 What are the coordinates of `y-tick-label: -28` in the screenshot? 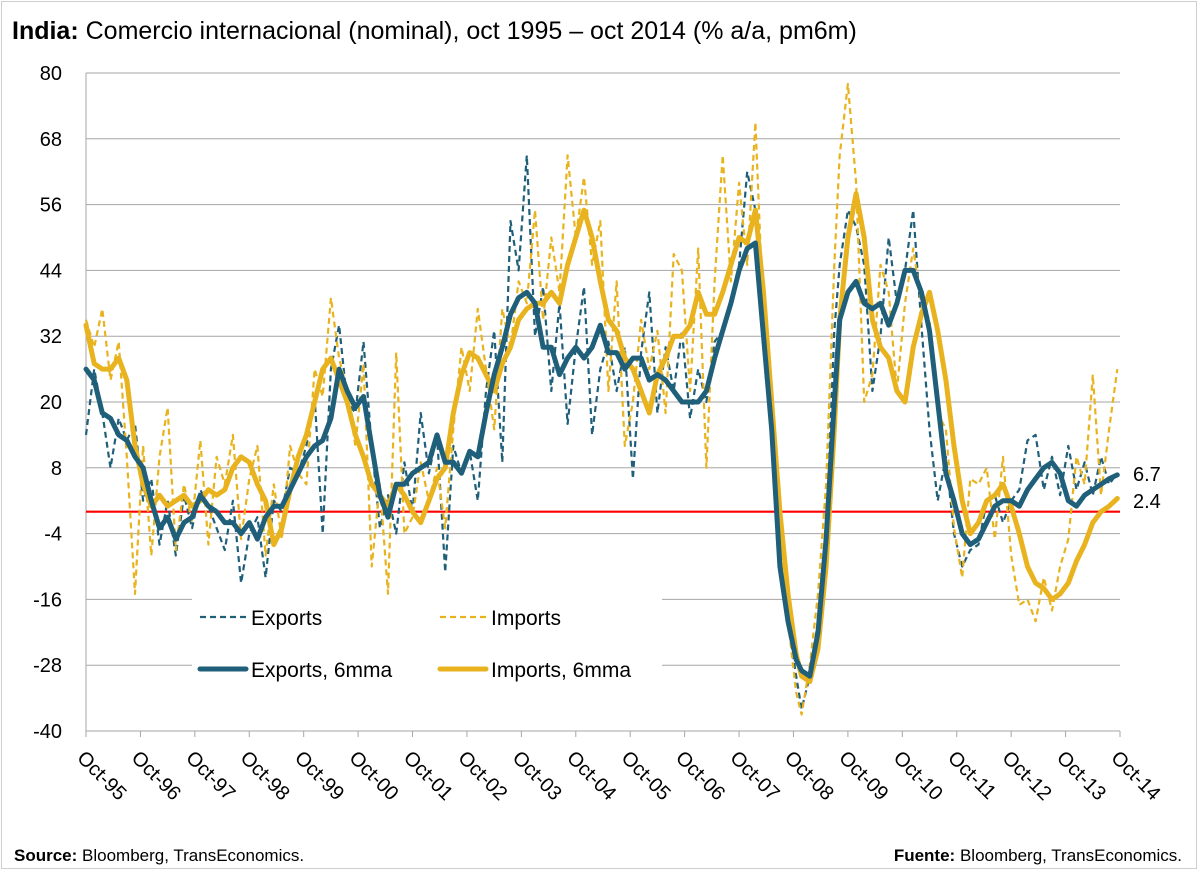 It's located at (47, 666).